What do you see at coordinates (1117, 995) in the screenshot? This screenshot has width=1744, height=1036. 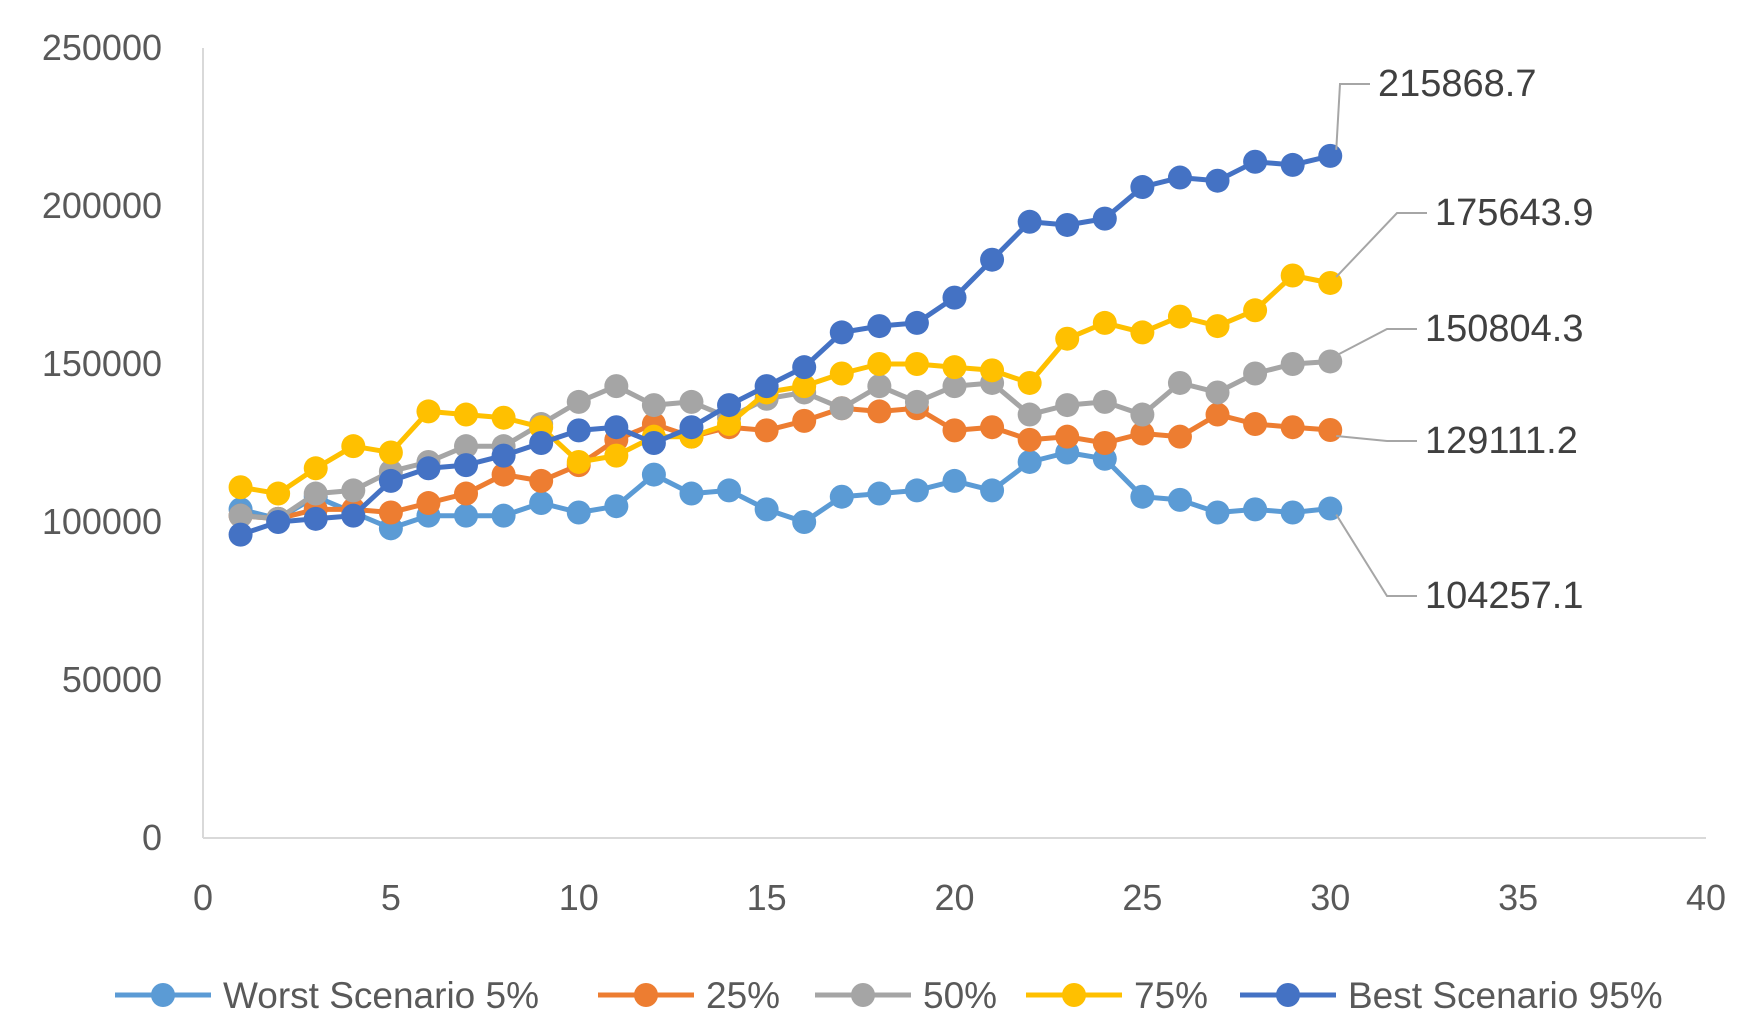 I see `legend-item: 75%` at bounding box center [1117, 995].